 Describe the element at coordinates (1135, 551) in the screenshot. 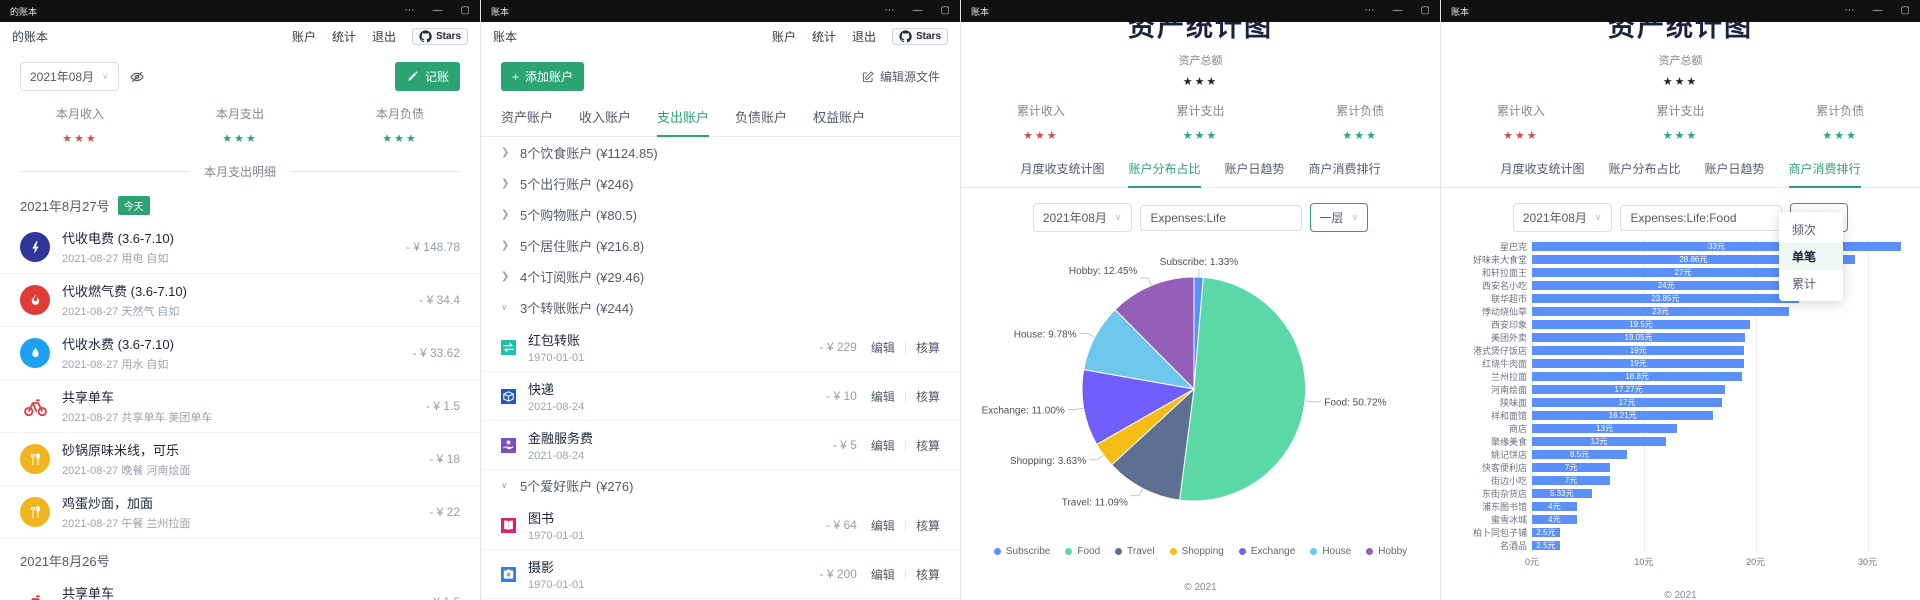

I see `legend-item-Travel: Travel` at that location.